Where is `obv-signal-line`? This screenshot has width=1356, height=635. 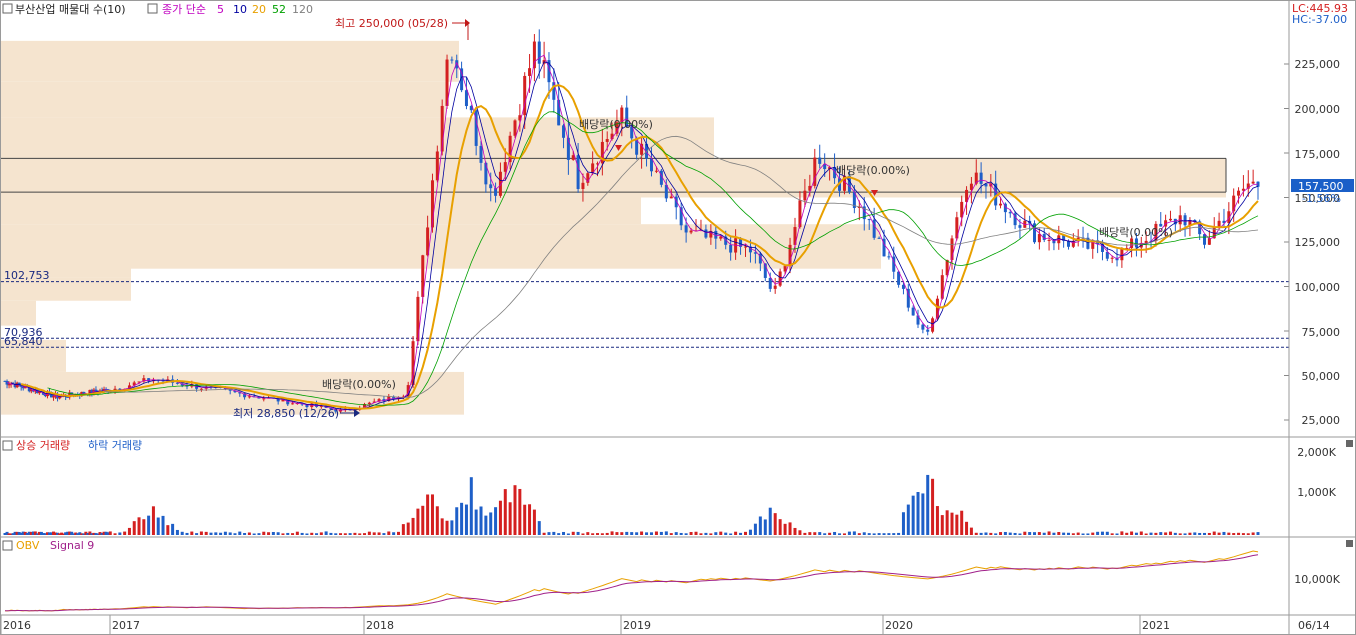 obv-signal-line is located at coordinates (631, 583).